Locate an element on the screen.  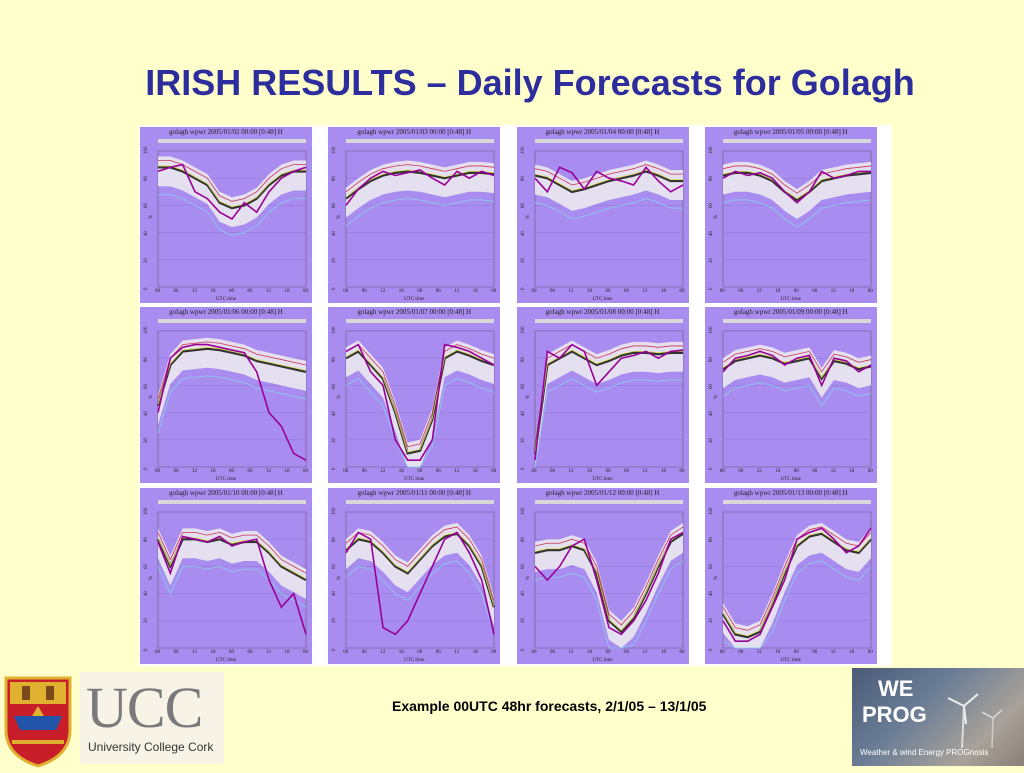
weprog-logo-we: WE is located at coordinates (896, 688).